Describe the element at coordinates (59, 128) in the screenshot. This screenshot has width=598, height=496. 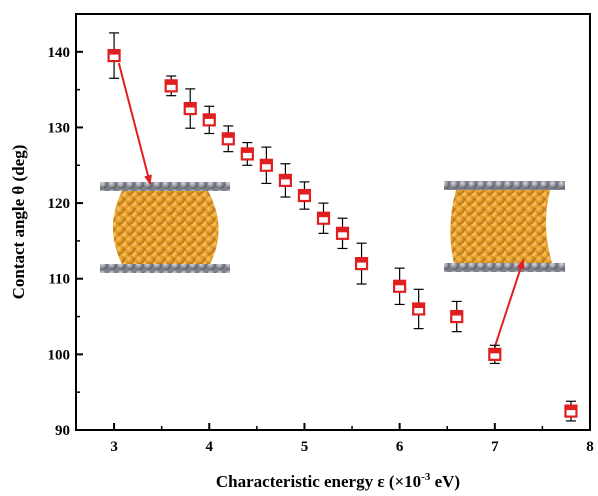
I see `y-tick-label: 130` at that location.